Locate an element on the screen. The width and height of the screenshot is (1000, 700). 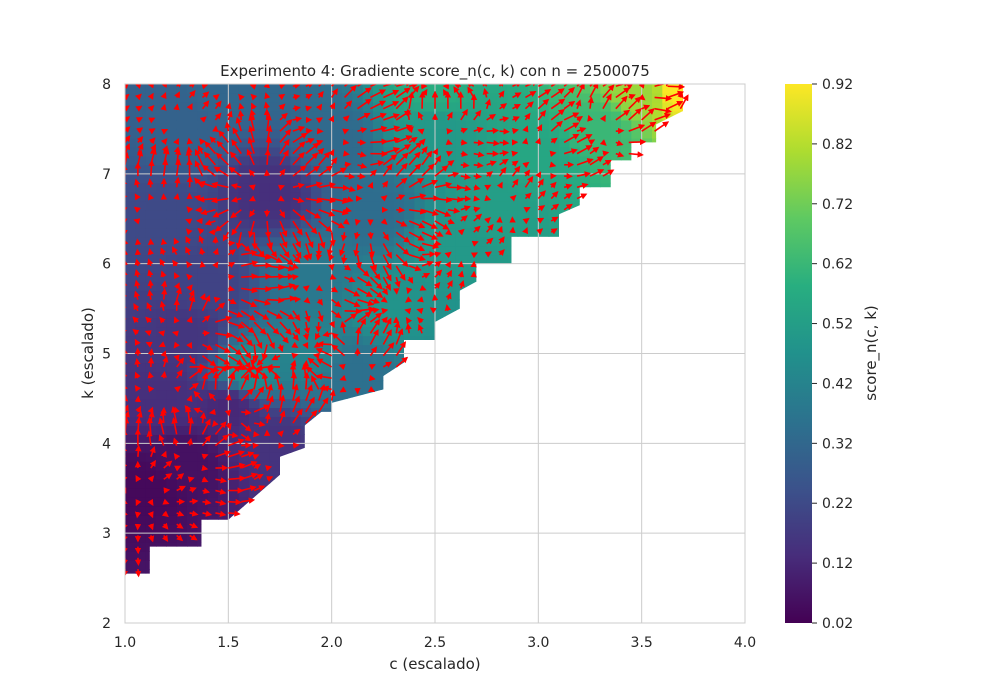
x-tick-label: 3.5 is located at coordinates (642, 643).